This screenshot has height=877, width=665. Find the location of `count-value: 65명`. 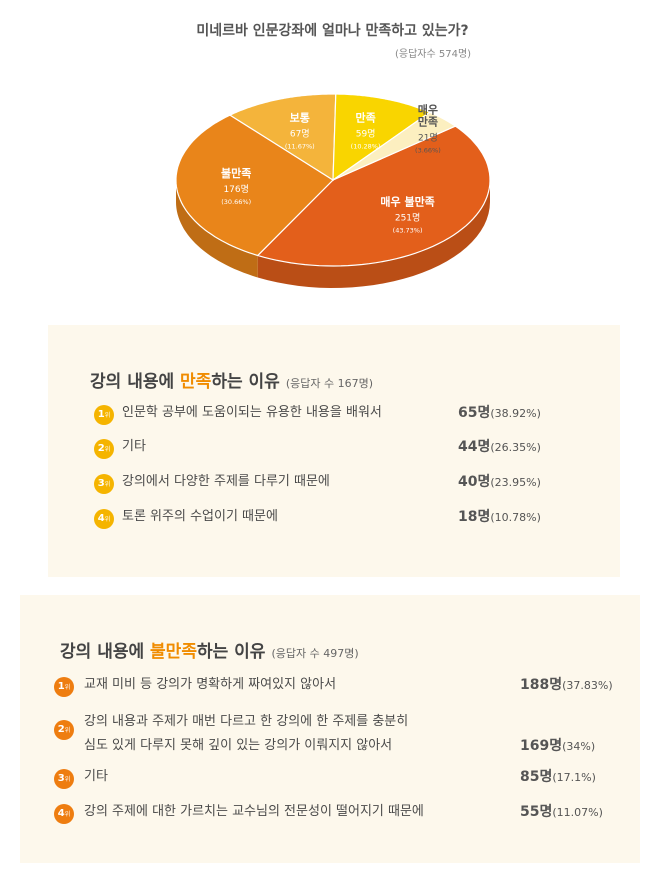

count-value: 65명 is located at coordinates (474, 413).